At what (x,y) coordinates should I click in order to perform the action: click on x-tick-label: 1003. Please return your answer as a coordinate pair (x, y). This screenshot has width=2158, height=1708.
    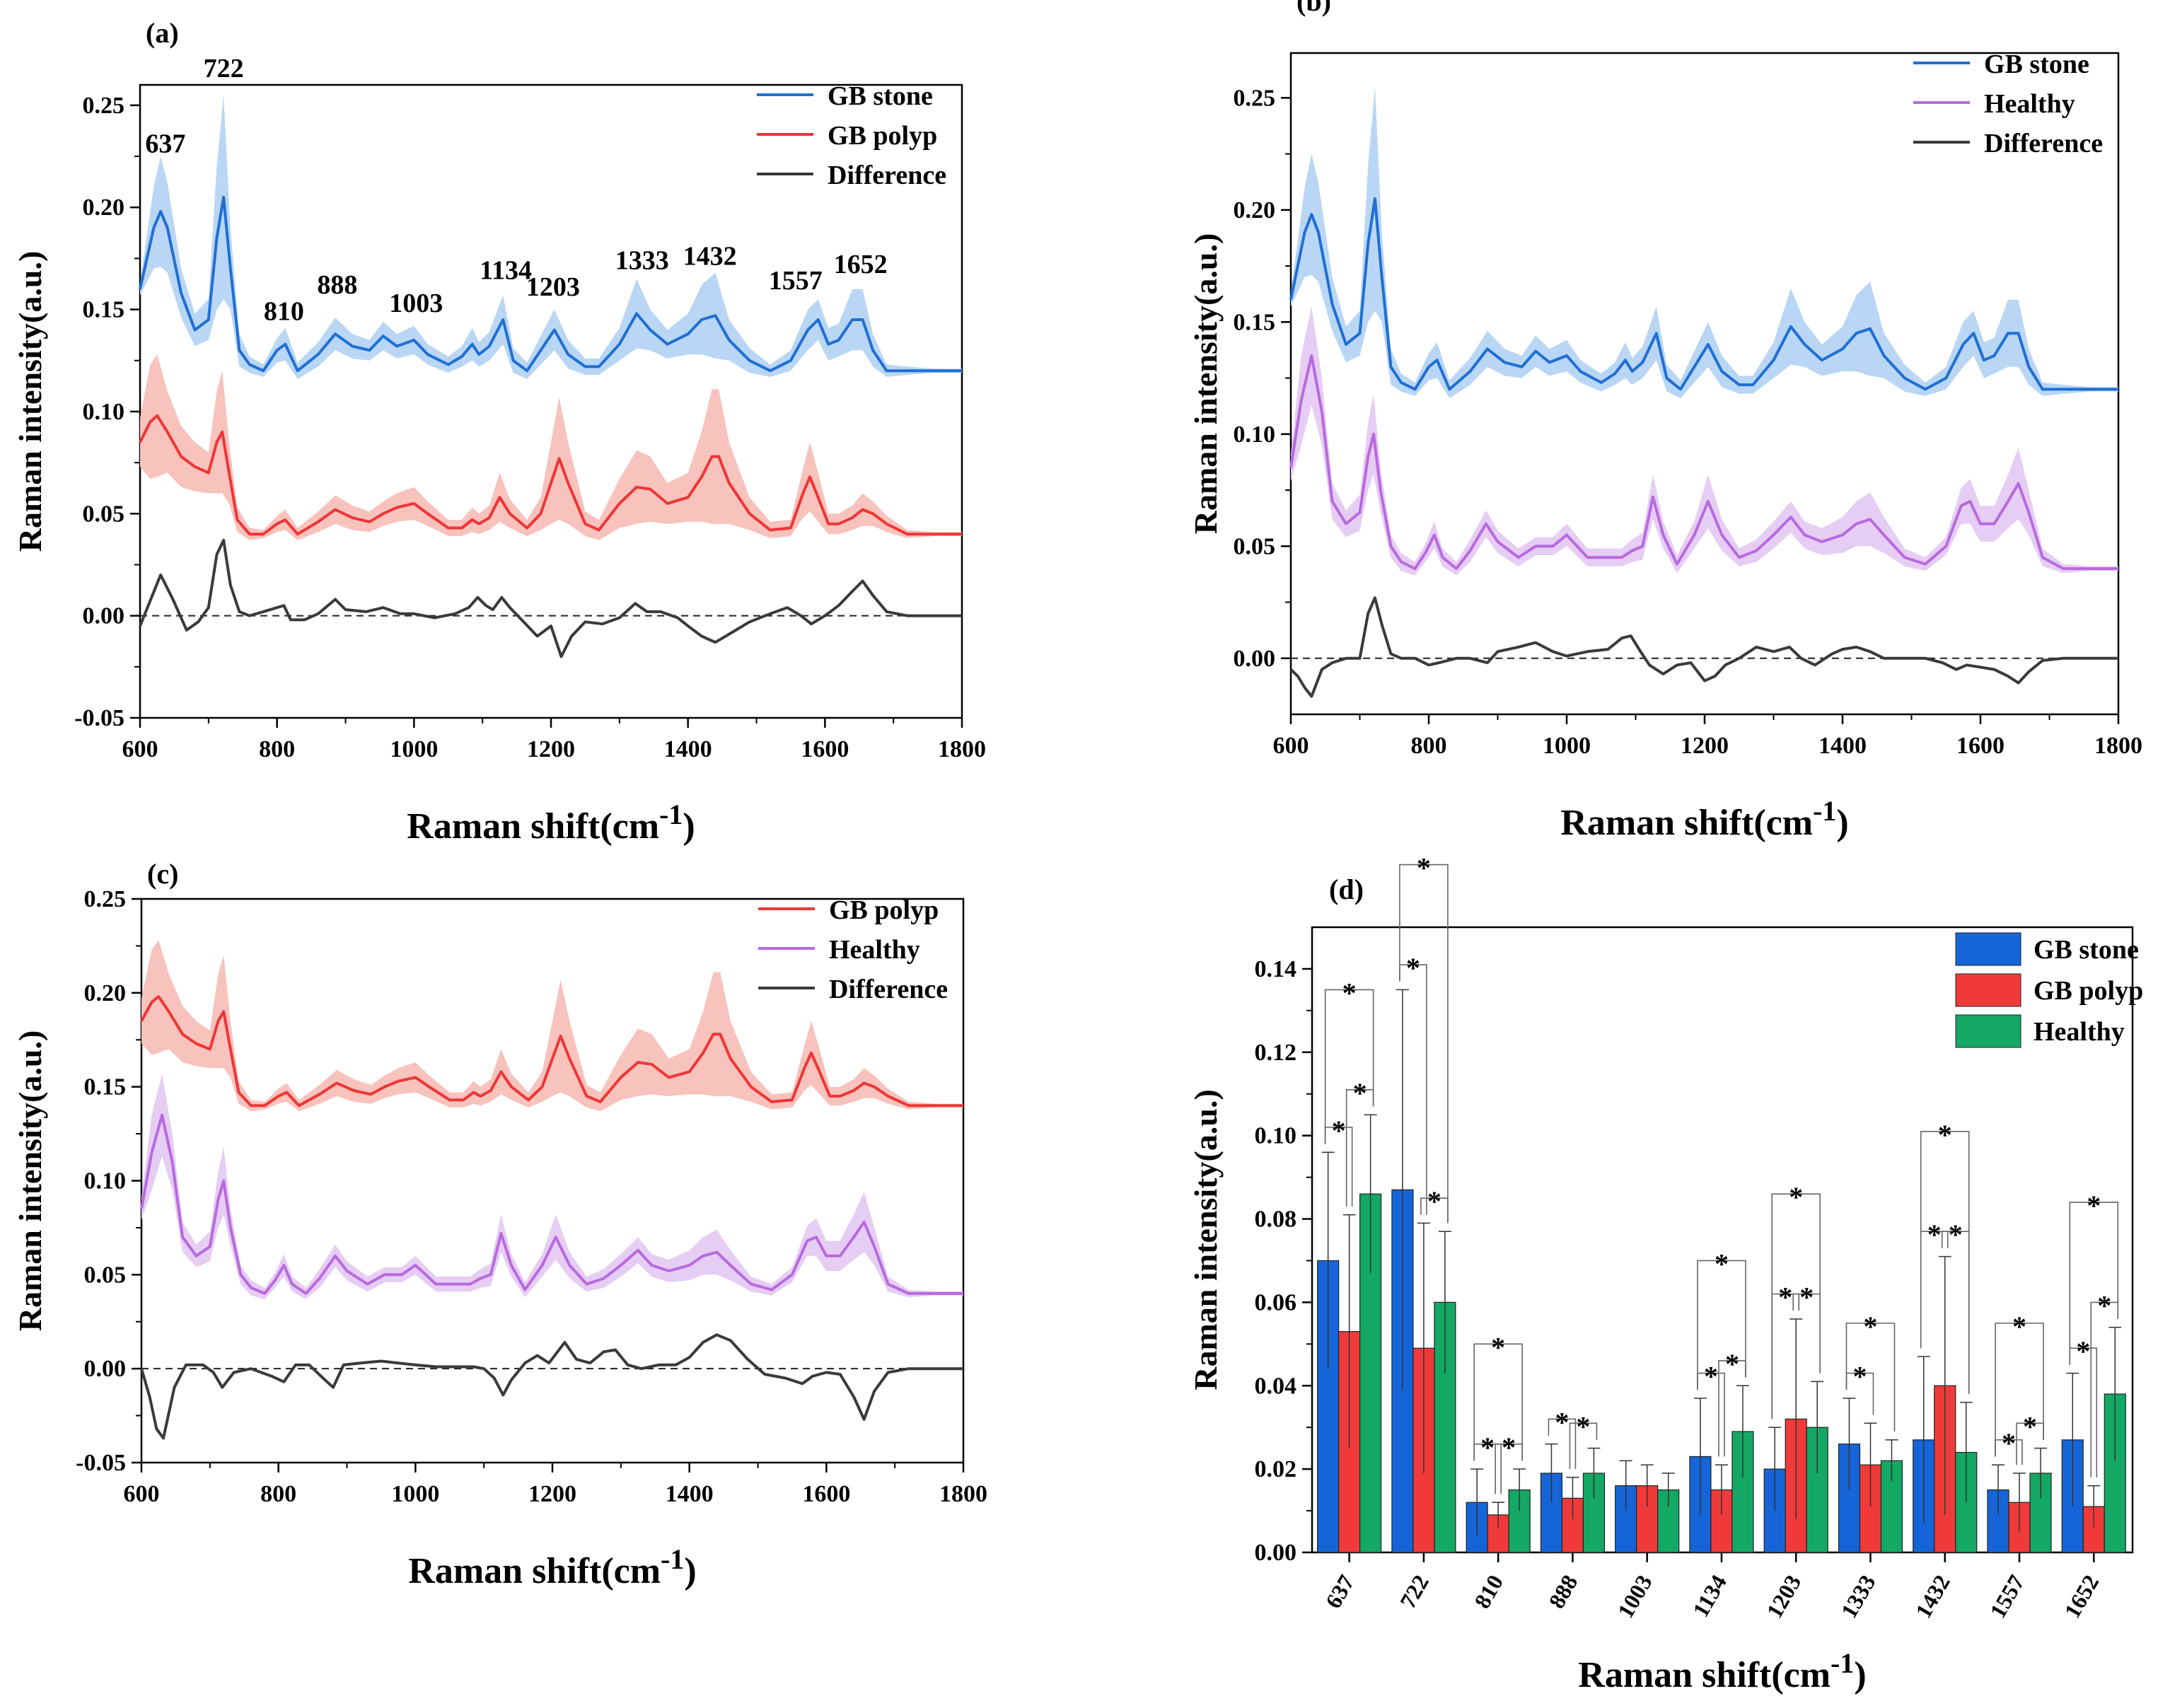
    Looking at the image, I should click on (1635, 1596).